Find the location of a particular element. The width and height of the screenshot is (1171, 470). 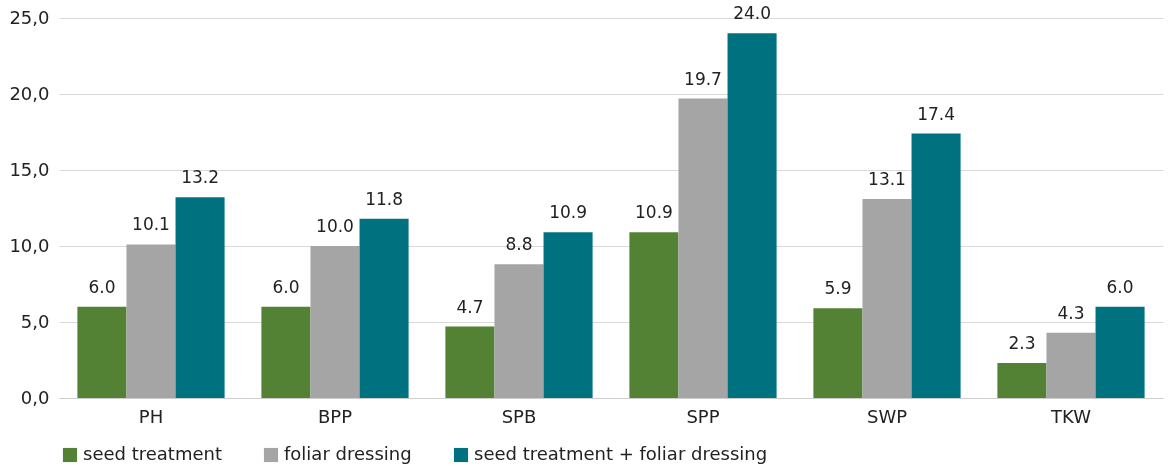

x-tick-label: SWP is located at coordinates (887, 416).